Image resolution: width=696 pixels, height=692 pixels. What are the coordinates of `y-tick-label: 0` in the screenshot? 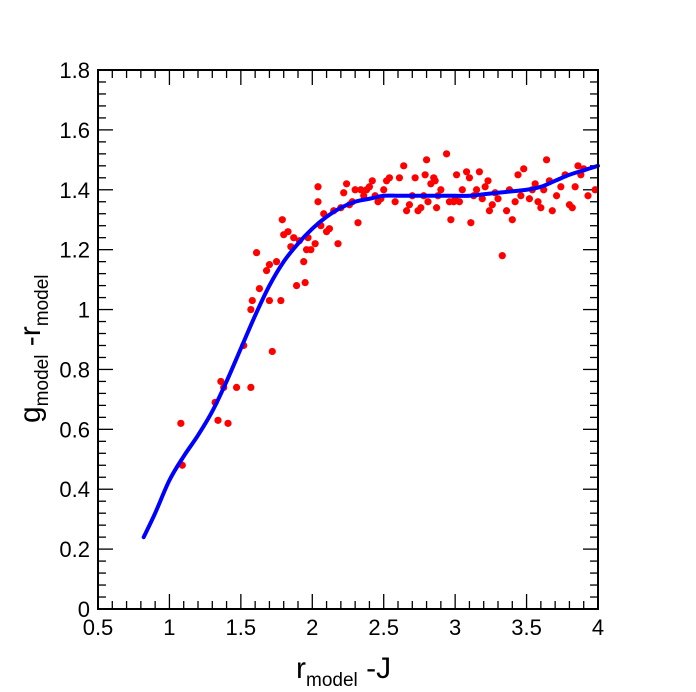 It's located at (84, 609).